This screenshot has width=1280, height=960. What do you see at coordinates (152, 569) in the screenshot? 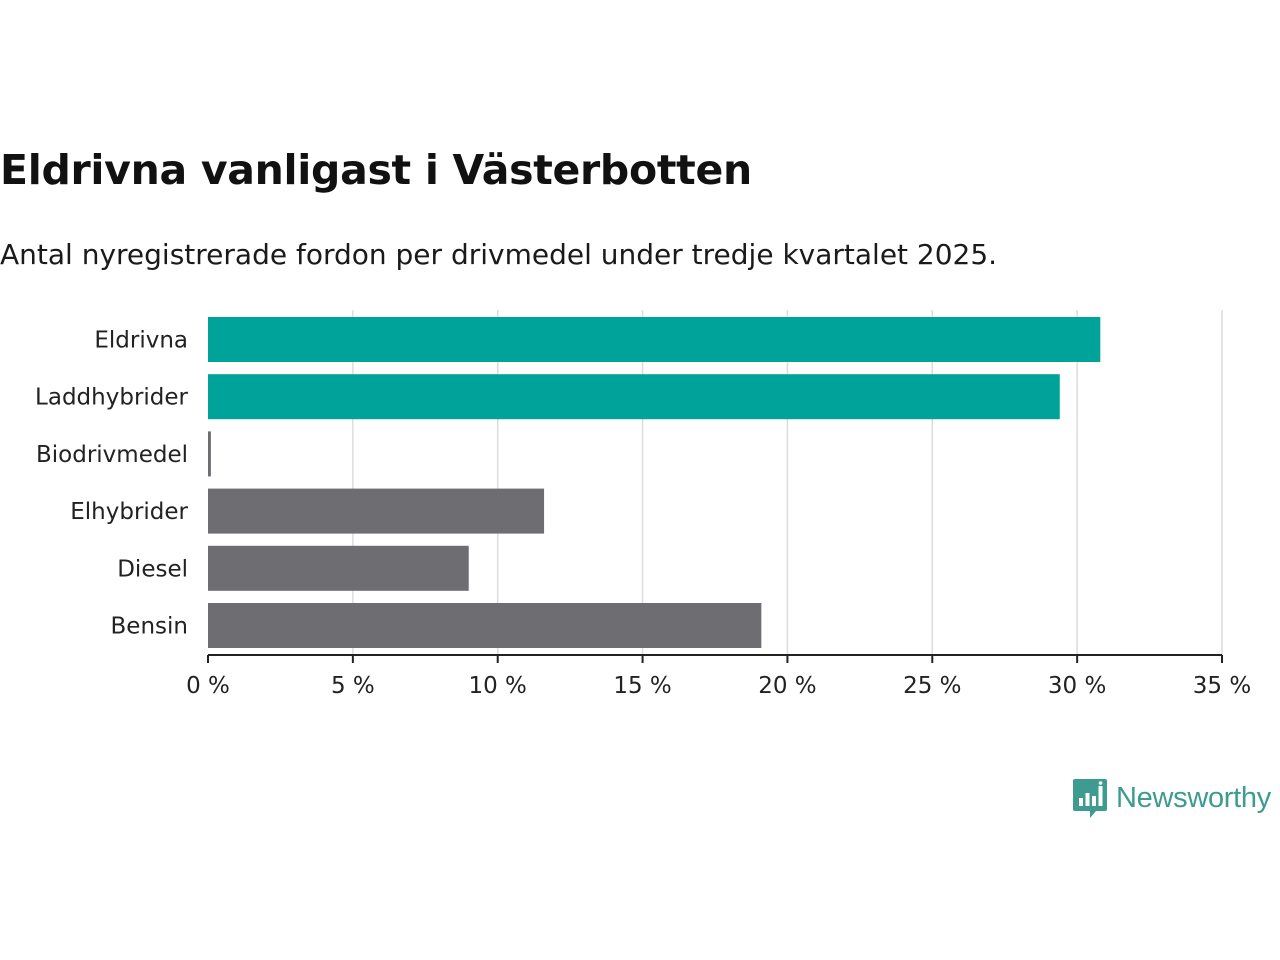
I see `category-label-diesel: Diesel` at bounding box center [152, 569].